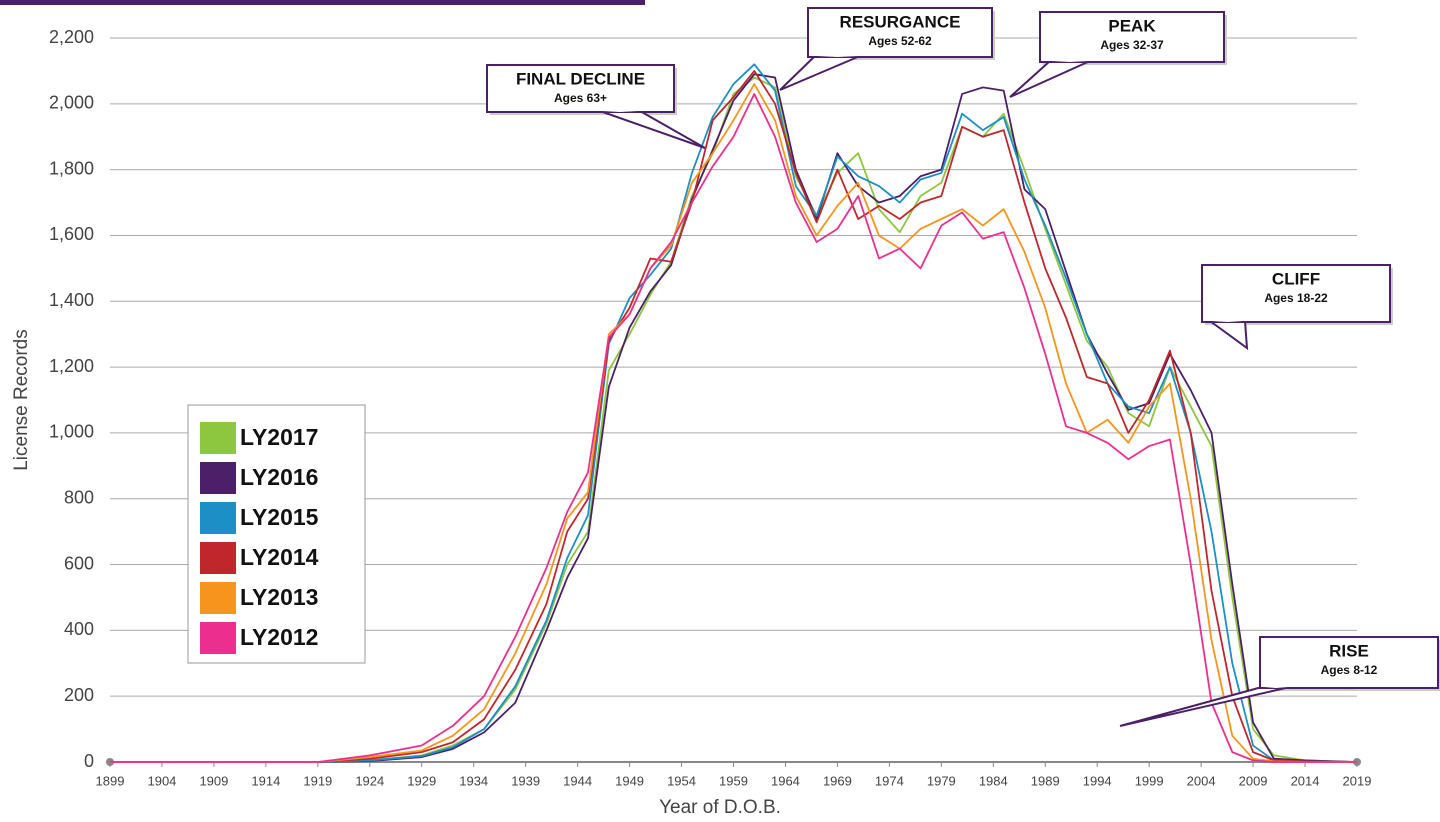 The image size is (1440, 822). What do you see at coordinates (577, 780) in the screenshot?
I see `x-tick-label: 1944` at bounding box center [577, 780].